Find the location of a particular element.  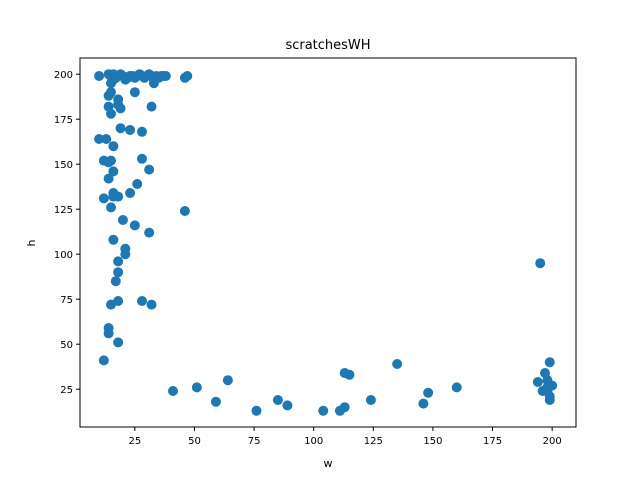

x-tick-label-25: 25 is located at coordinates (134, 441).